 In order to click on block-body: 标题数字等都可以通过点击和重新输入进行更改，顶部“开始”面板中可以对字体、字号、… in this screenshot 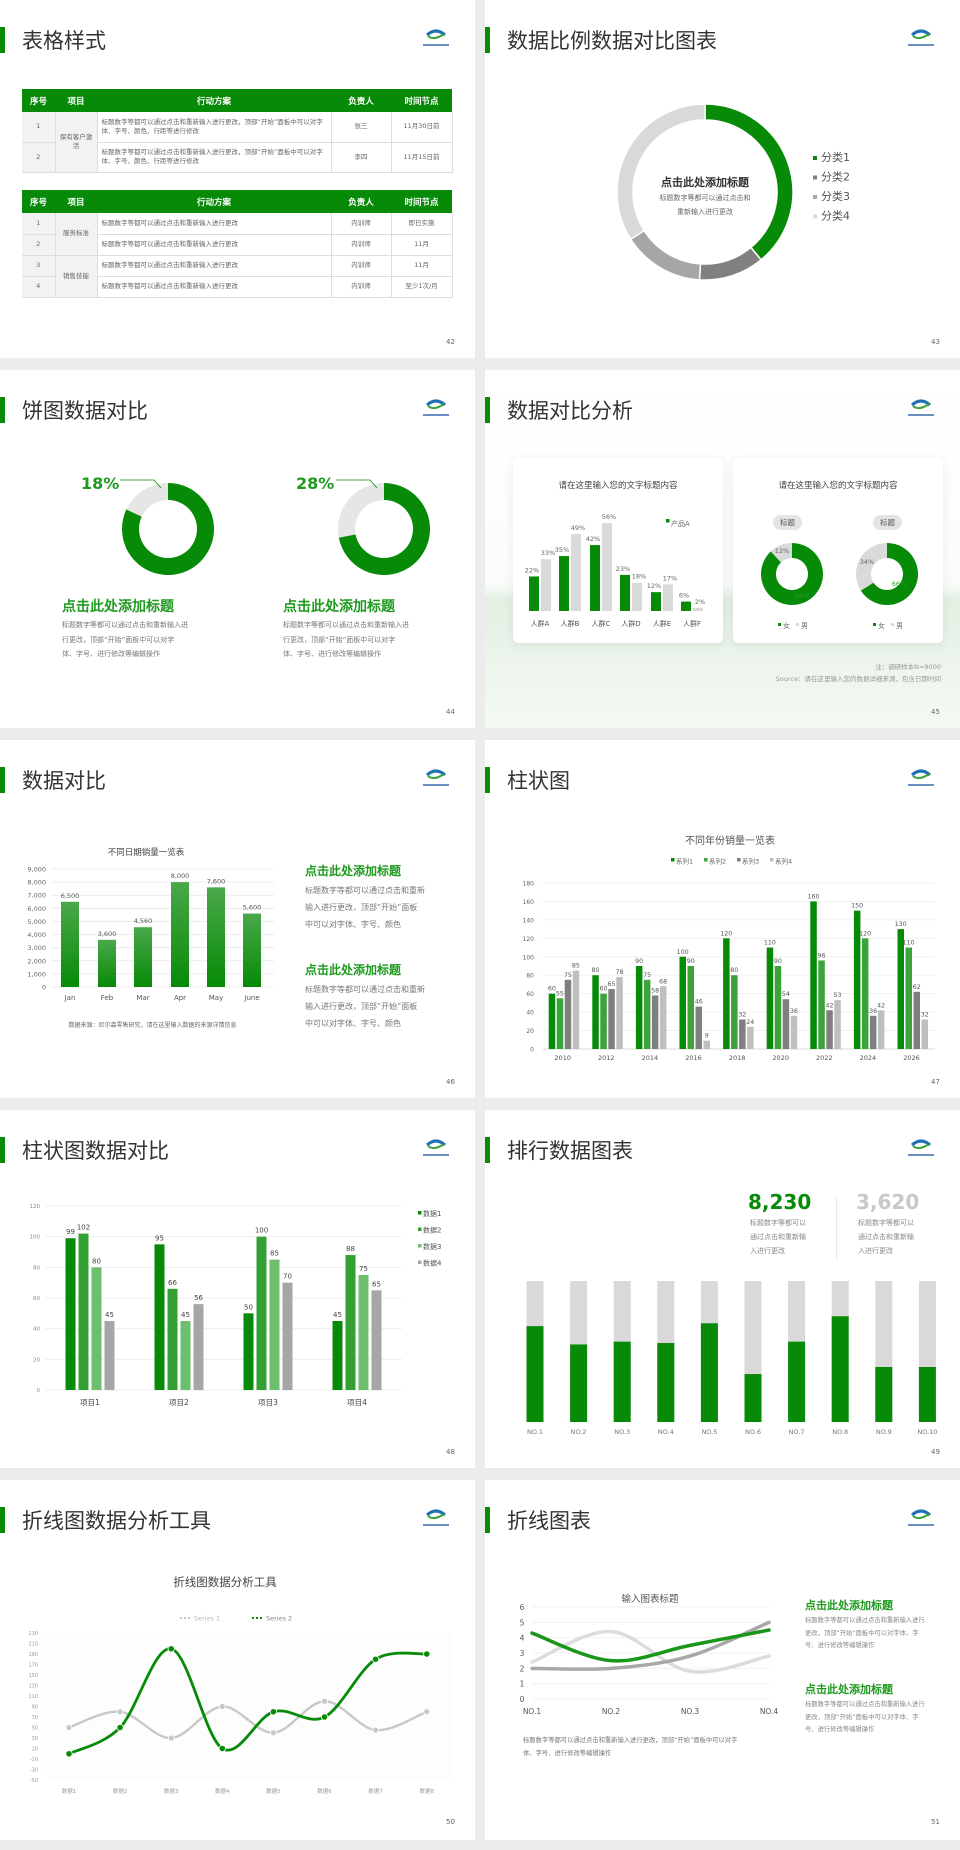, I will do `click(865, 1718)`.